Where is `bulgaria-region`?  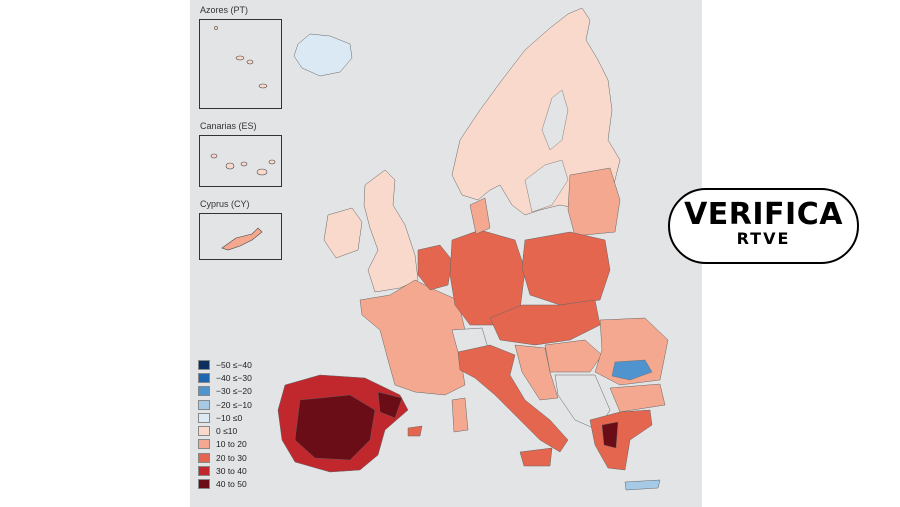
bulgaria-region is located at coordinates (637, 398).